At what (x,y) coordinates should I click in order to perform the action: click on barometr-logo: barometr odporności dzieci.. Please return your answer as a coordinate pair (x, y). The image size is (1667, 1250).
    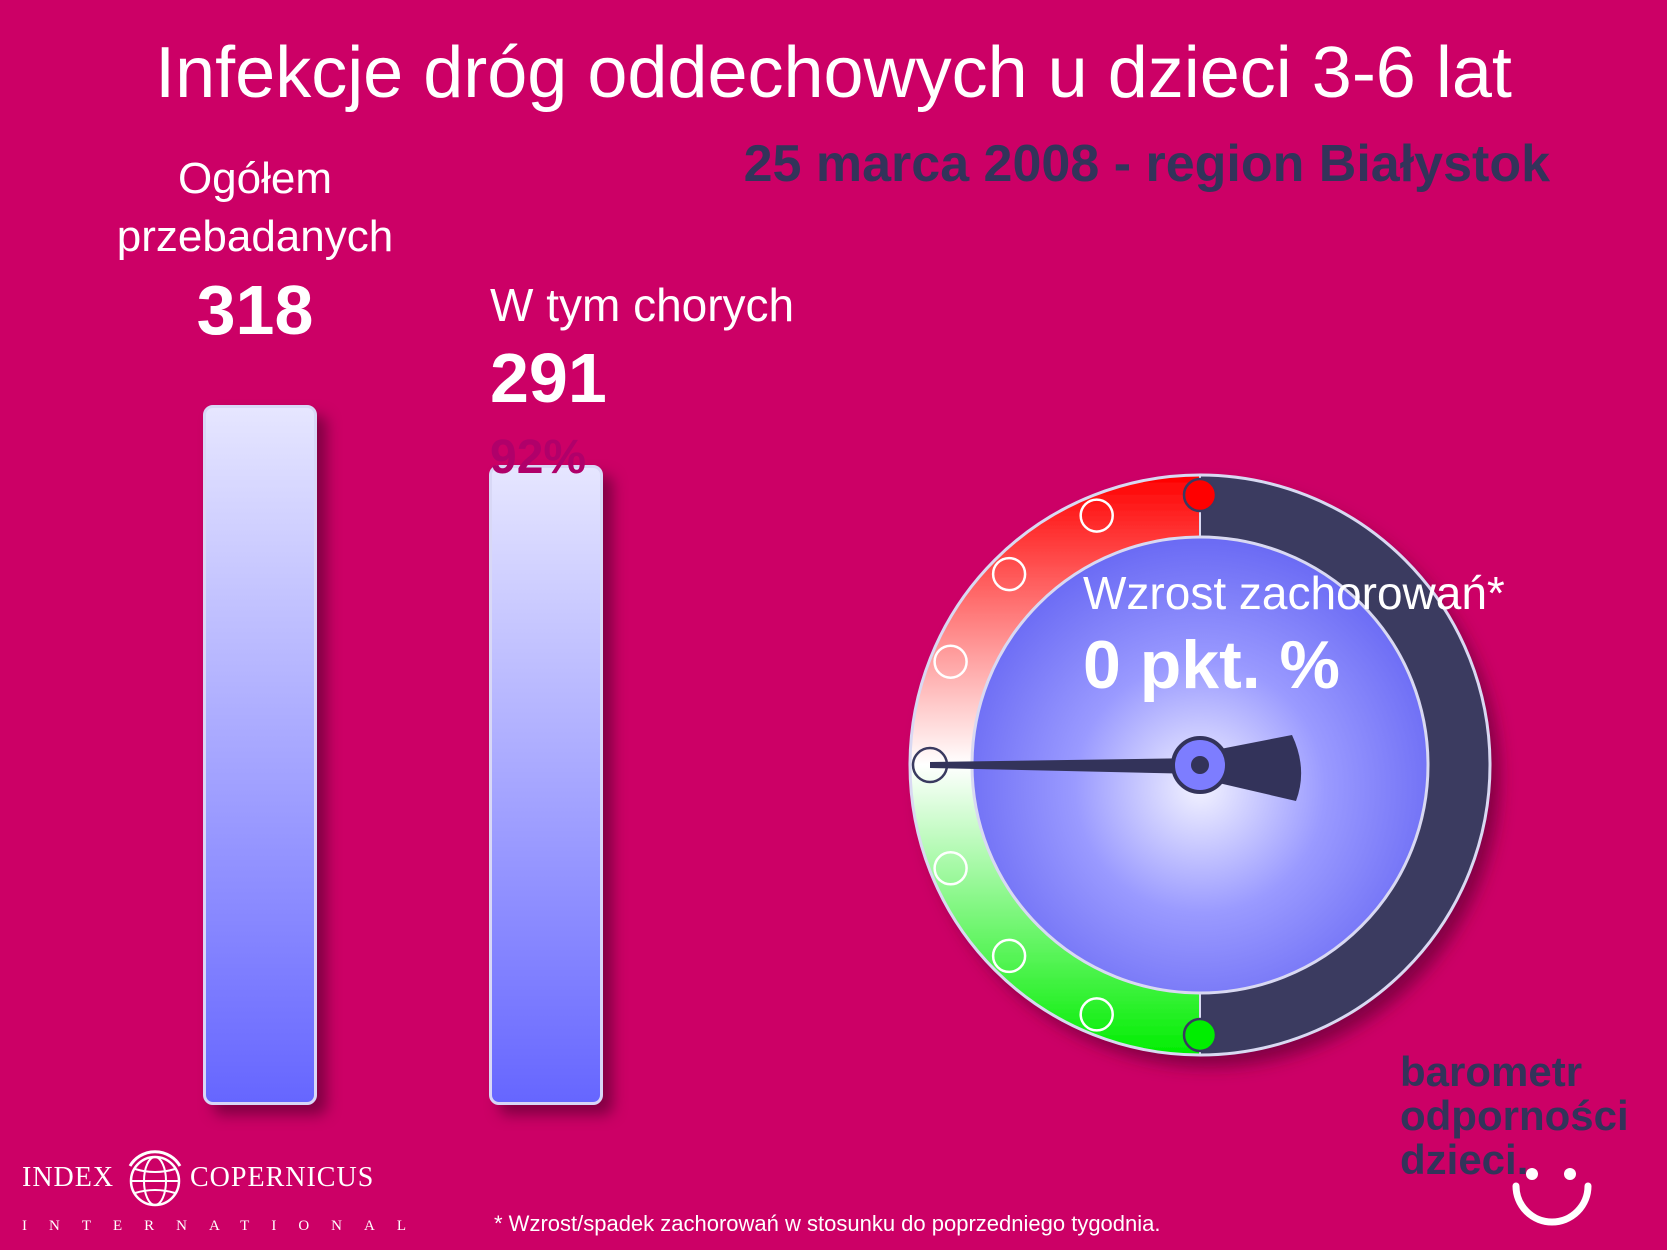
    Looking at the image, I should click on (1532, 1150).